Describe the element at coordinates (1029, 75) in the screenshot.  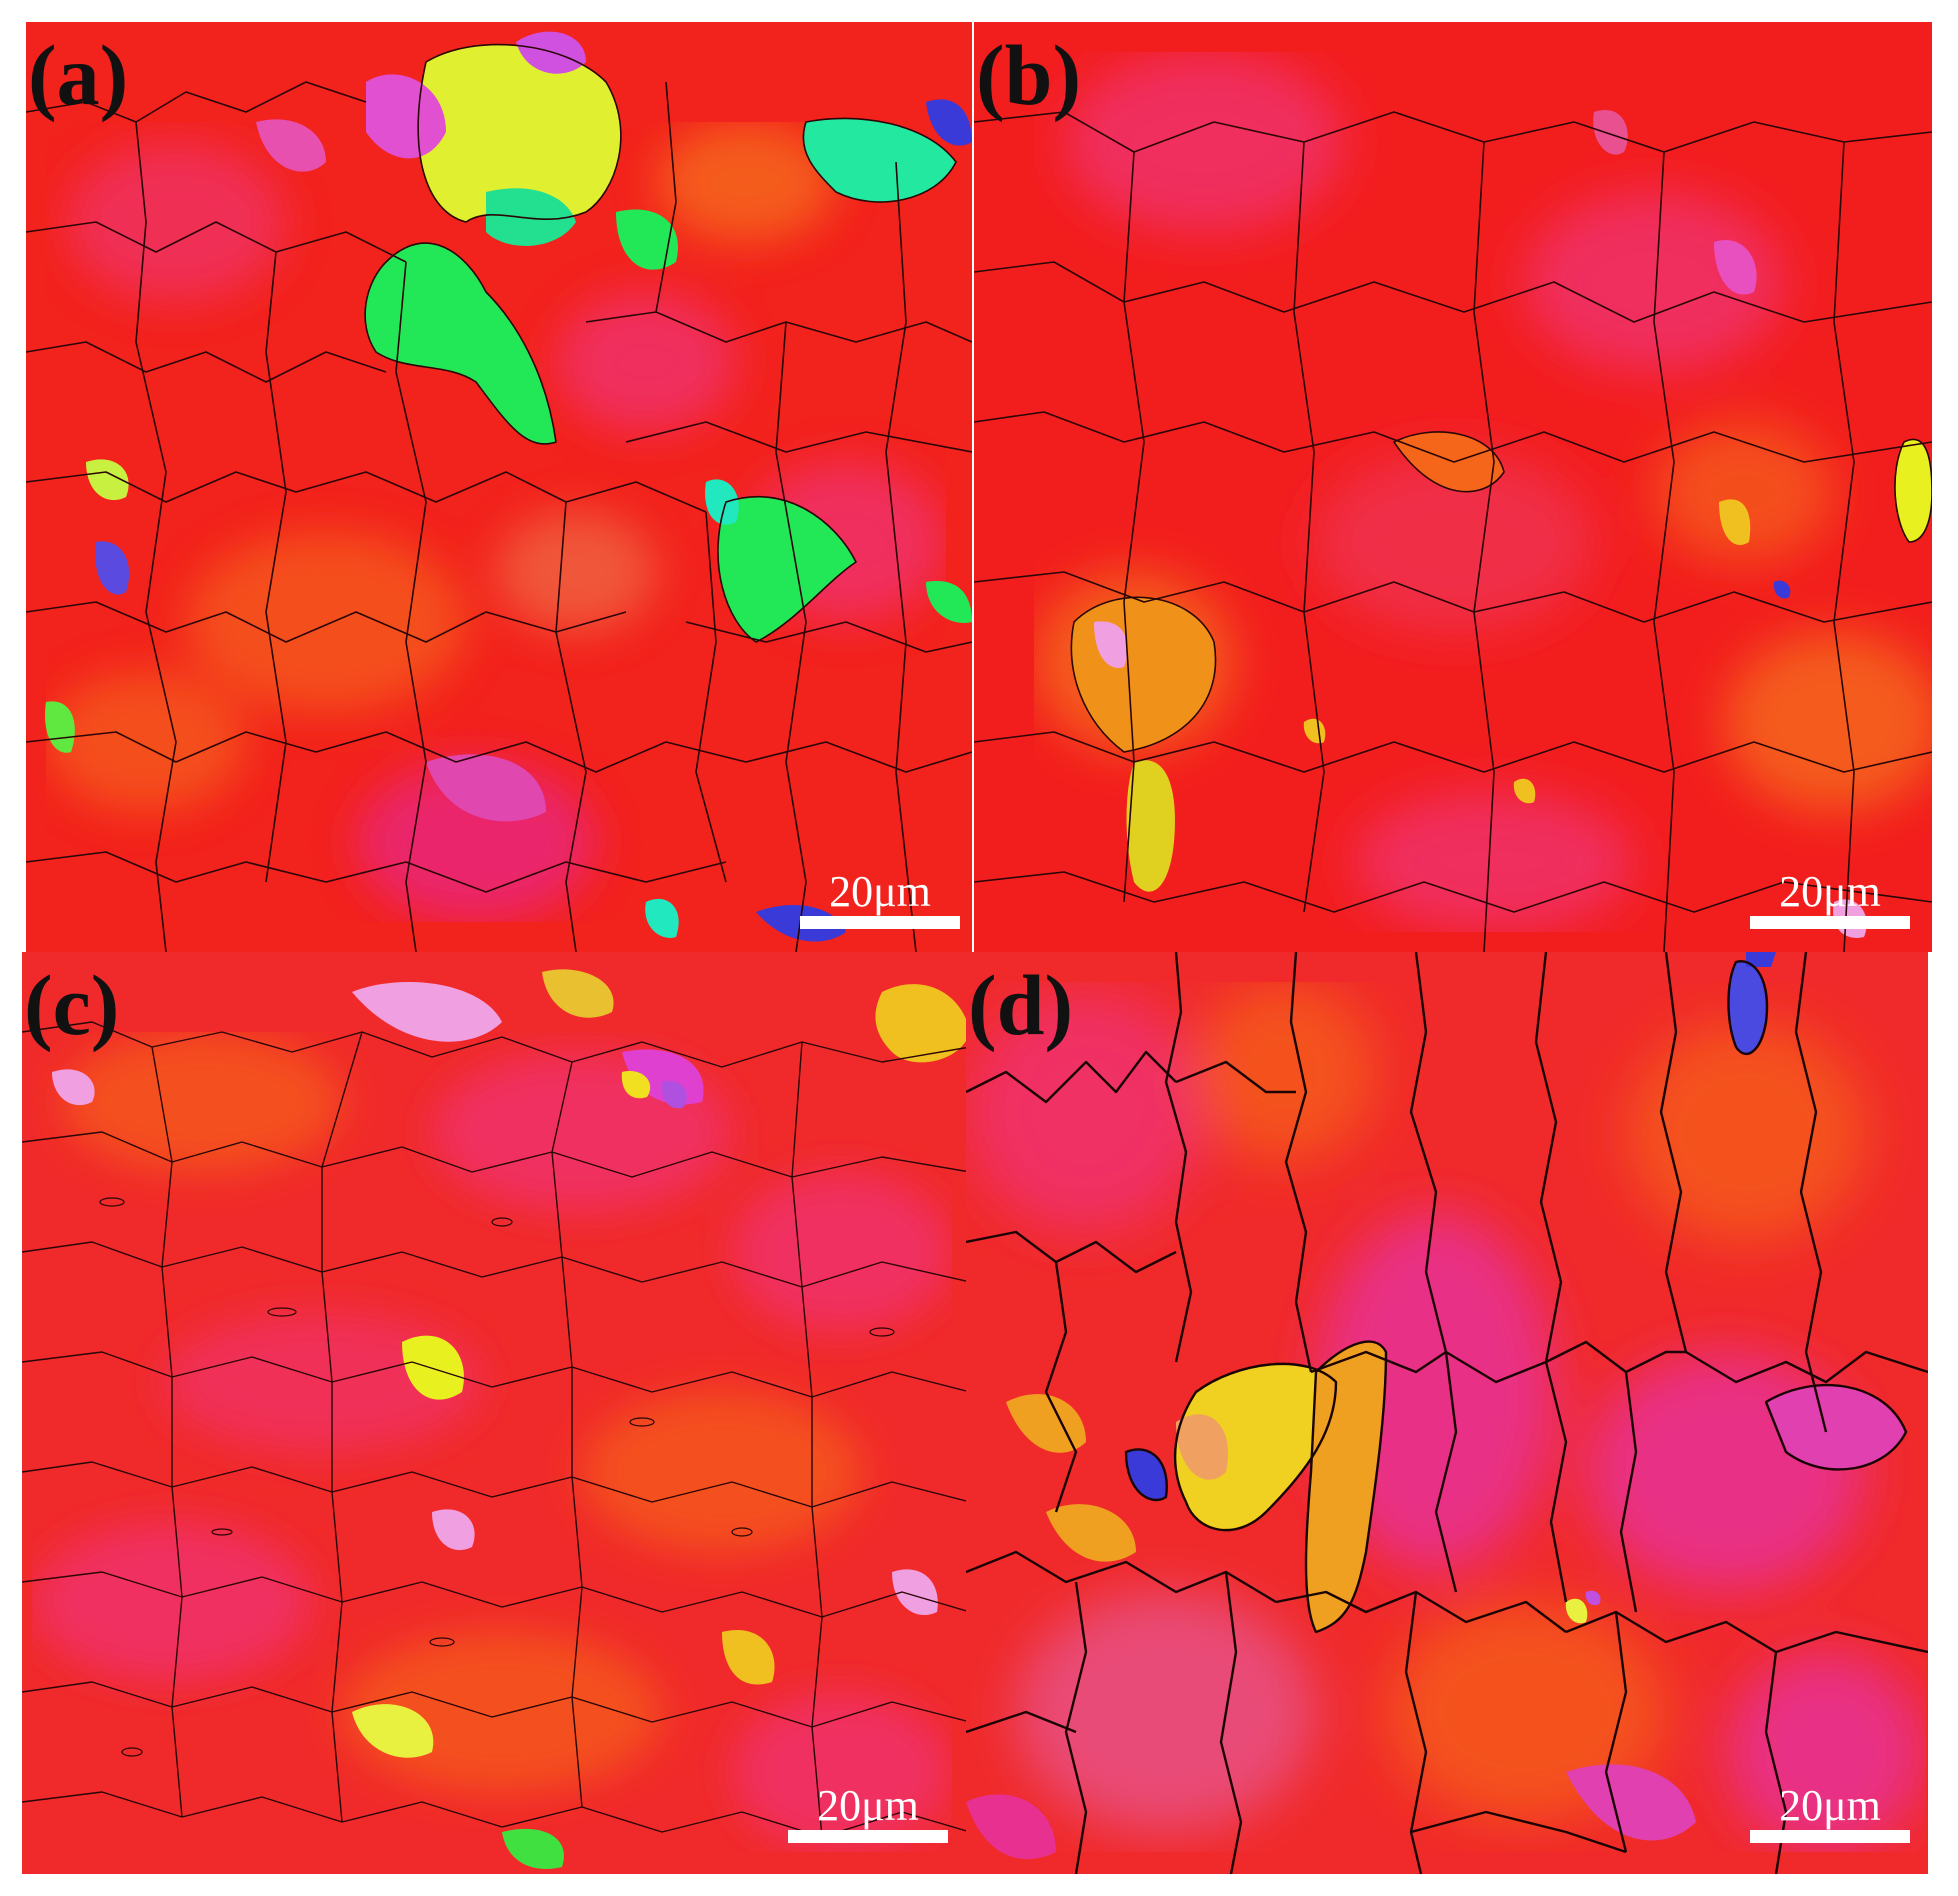
I see `panel-label: (b)` at that location.